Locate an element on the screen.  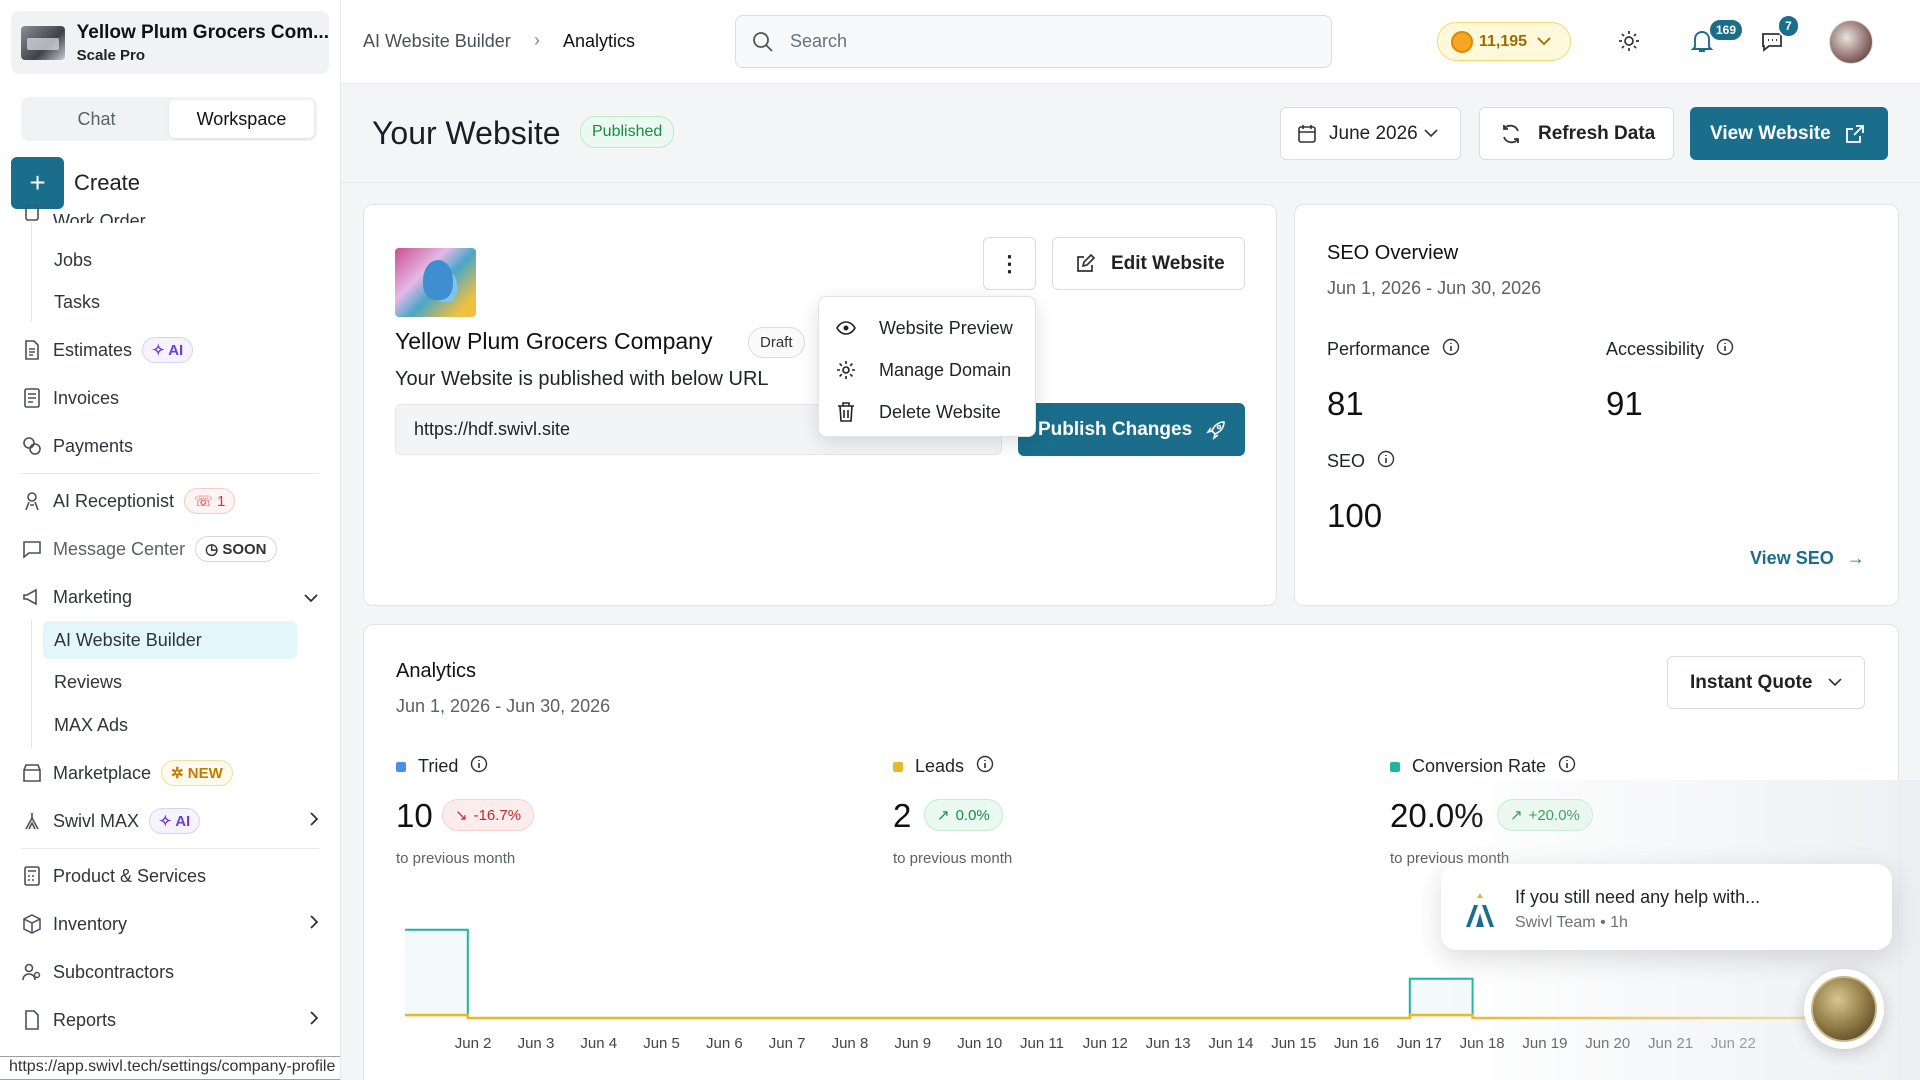
metric-label-text: Accessibility is located at coordinates (1655, 349).